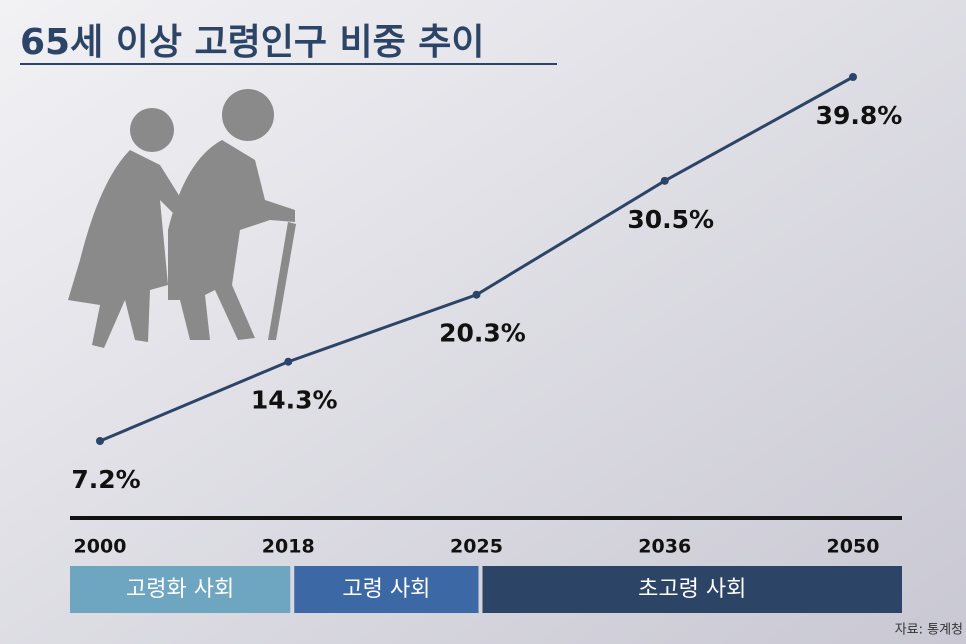 The height and width of the screenshot is (644, 966). Describe the element at coordinates (294, 400) in the screenshot. I see `data-label: 14.3%` at that location.